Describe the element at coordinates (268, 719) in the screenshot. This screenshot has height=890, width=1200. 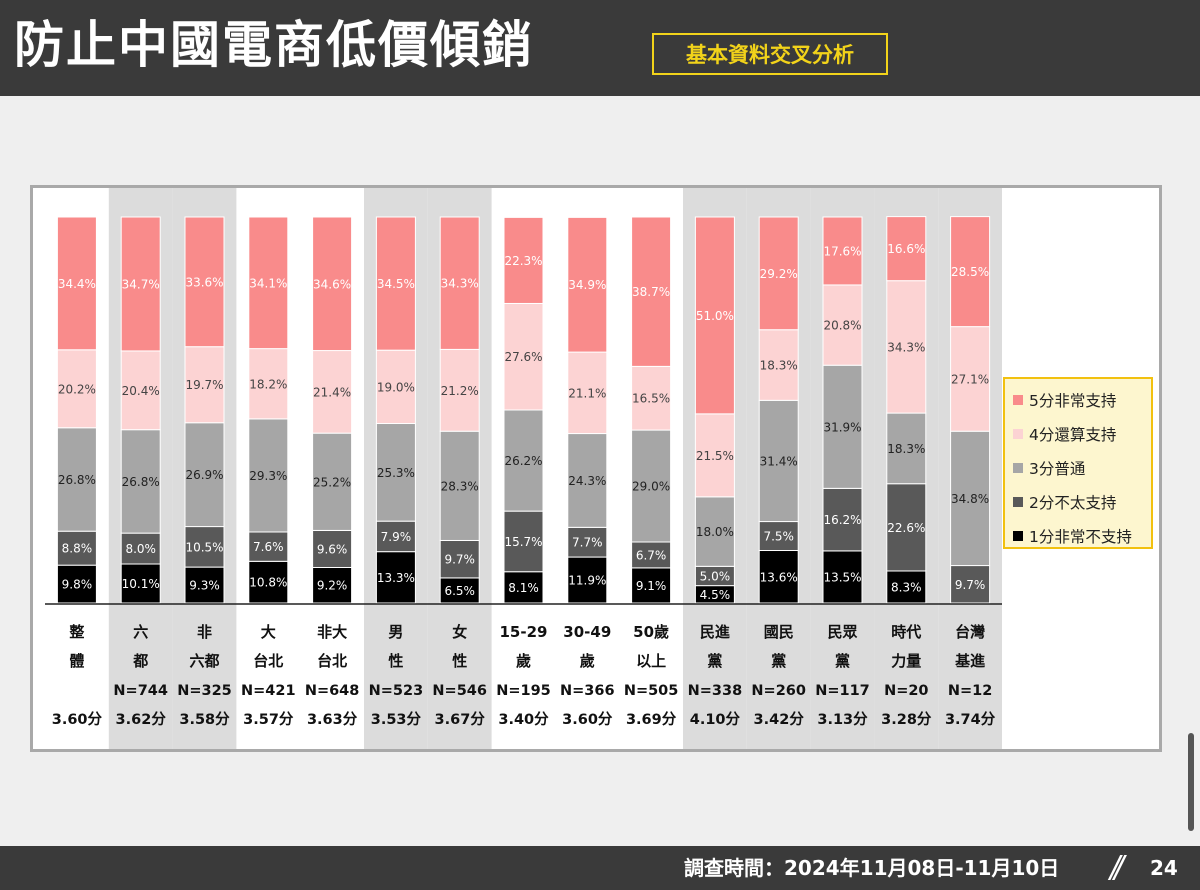
I see `mean-score-label: 3.57分` at that location.